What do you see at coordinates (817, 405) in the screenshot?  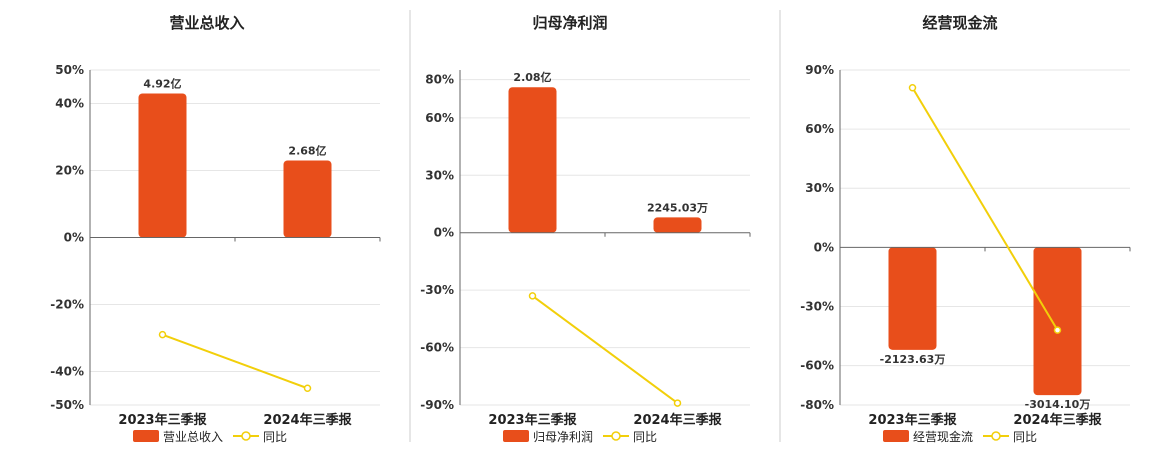 I see `y-tick-label: -80%` at bounding box center [817, 405].